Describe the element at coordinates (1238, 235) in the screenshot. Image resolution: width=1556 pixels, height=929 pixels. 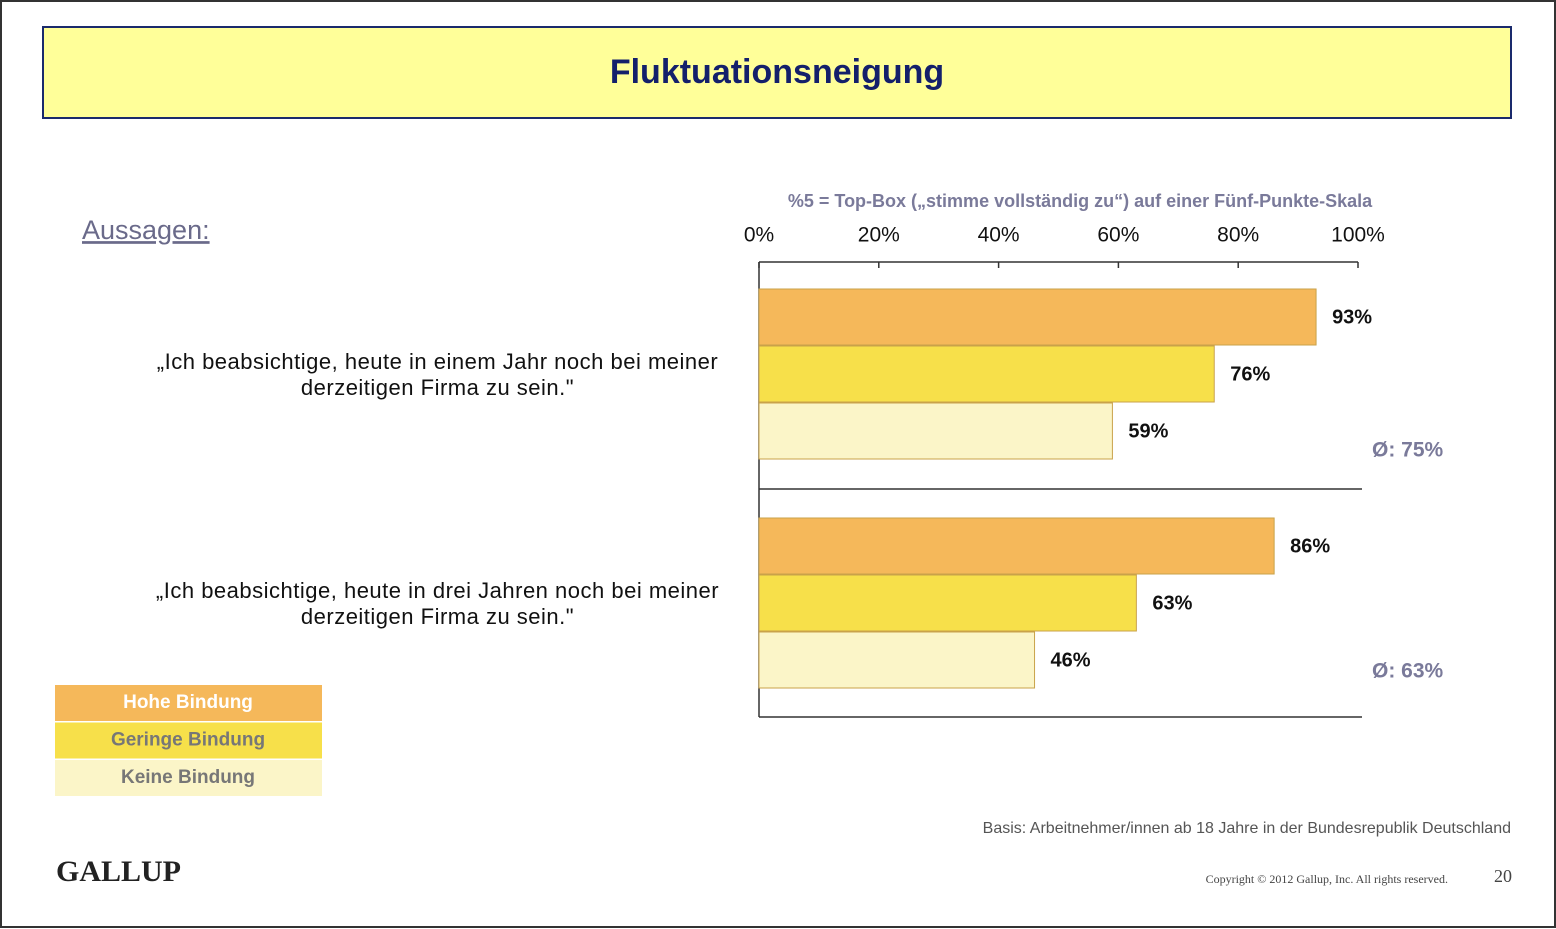
I see `x-tick-label: 80%` at that location.